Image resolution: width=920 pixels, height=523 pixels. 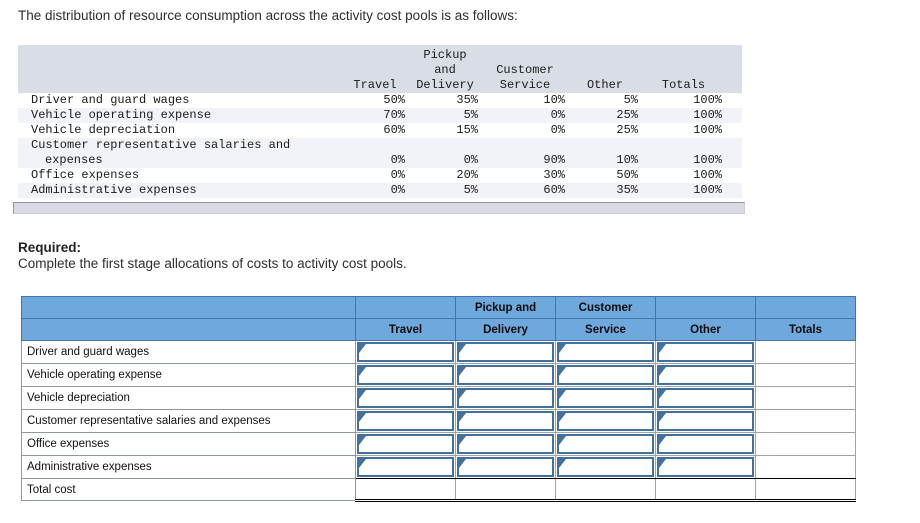 What do you see at coordinates (121, 115) in the screenshot?
I see `row-label: Vehicle operating expense` at bounding box center [121, 115].